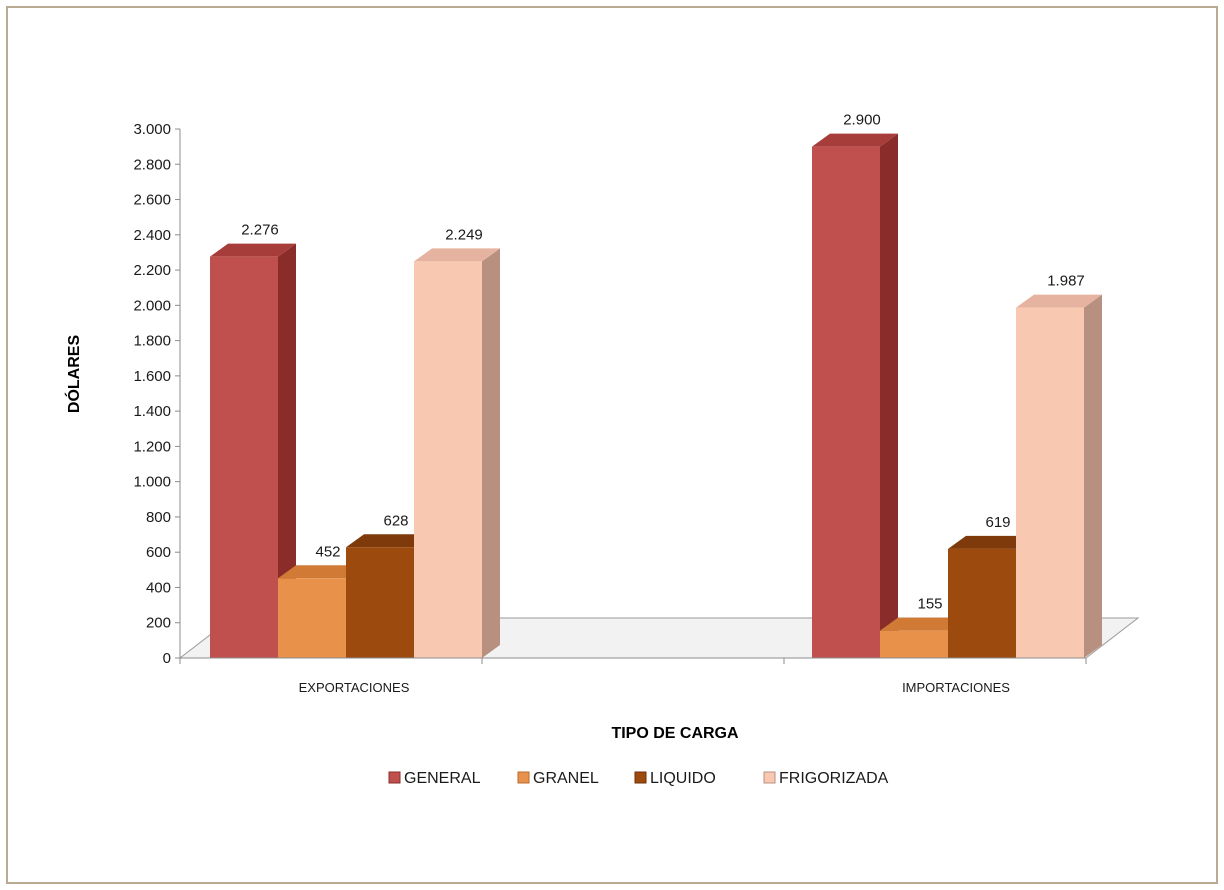 This screenshot has width=1224, height=890. What do you see at coordinates (956, 687) in the screenshot?
I see `x-category-label: IMPORTACIONES` at bounding box center [956, 687].